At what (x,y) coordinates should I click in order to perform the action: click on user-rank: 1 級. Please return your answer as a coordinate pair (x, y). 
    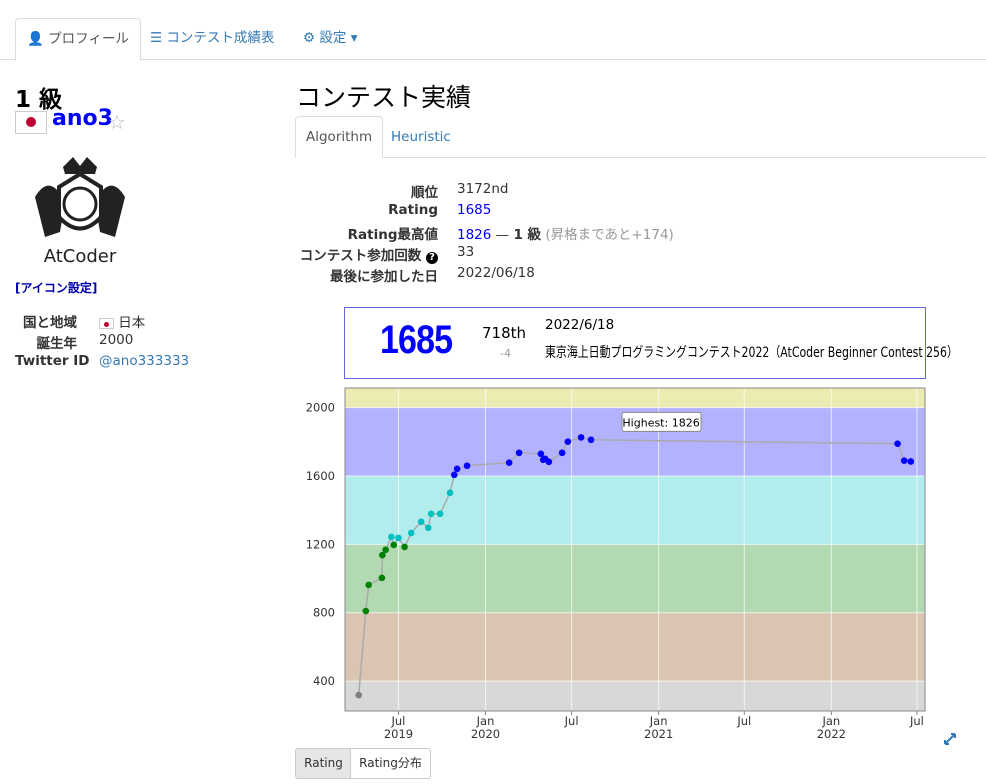
    Looking at the image, I should click on (39, 100).